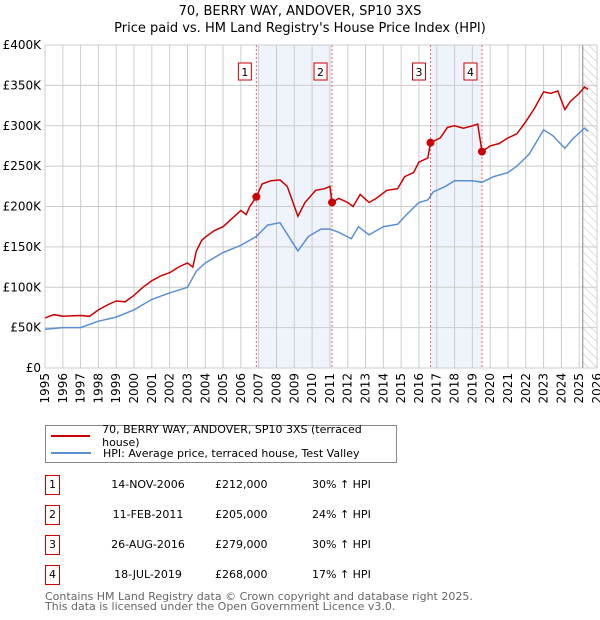 The width and height of the screenshot is (600, 620). Describe the element at coordinates (148, 514) in the screenshot. I see `transaction-date: 11-FEB-2011` at that location.